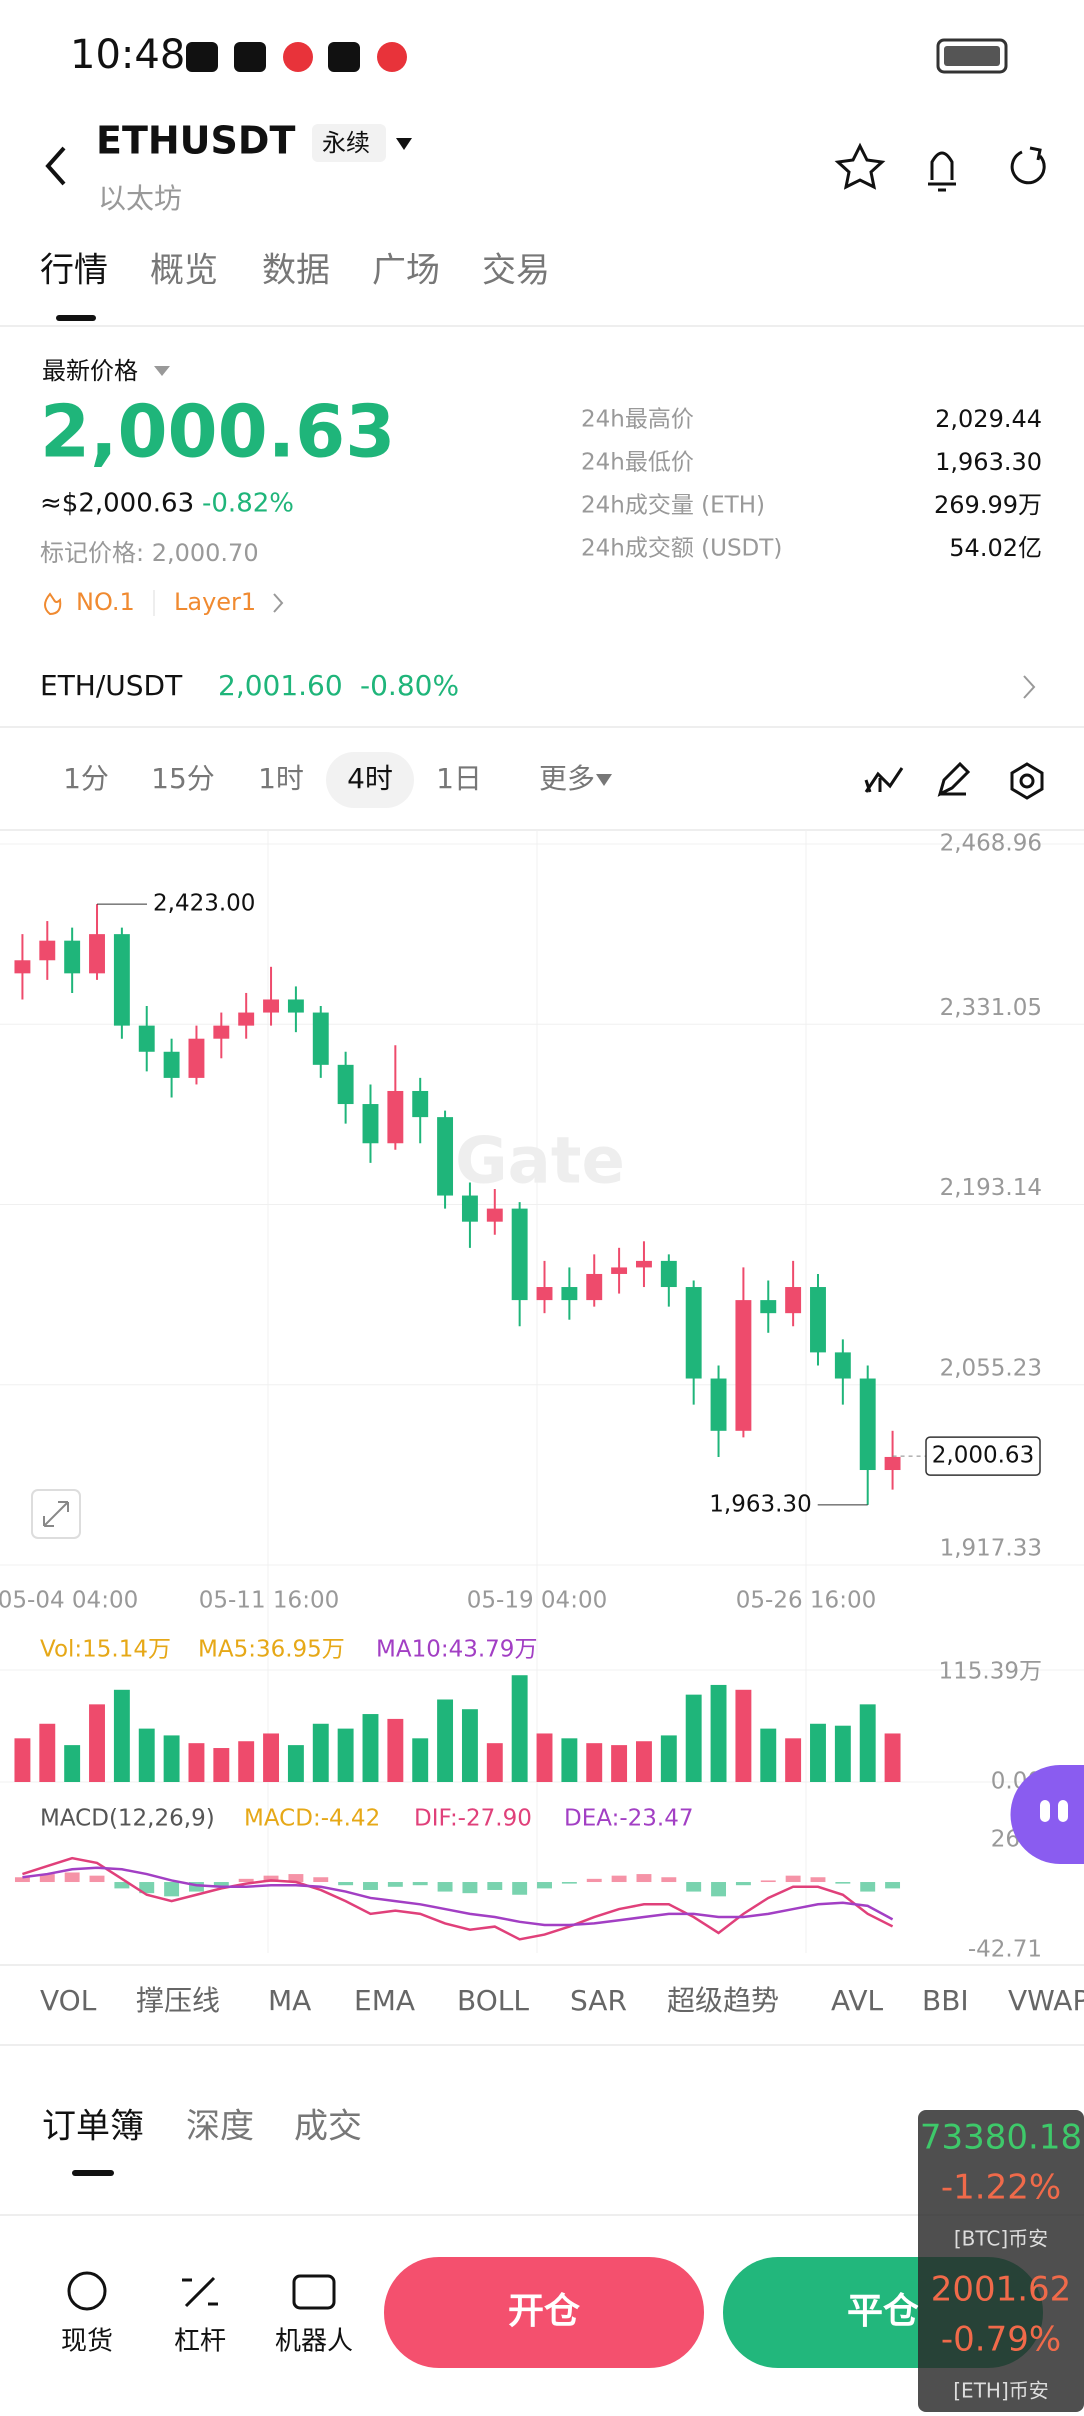 The height and width of the screenshot is (2416, 1084). Describe the element at coordinates (195, 141) in the screenshot. I see `symbol: ETHUSDT` at that location.